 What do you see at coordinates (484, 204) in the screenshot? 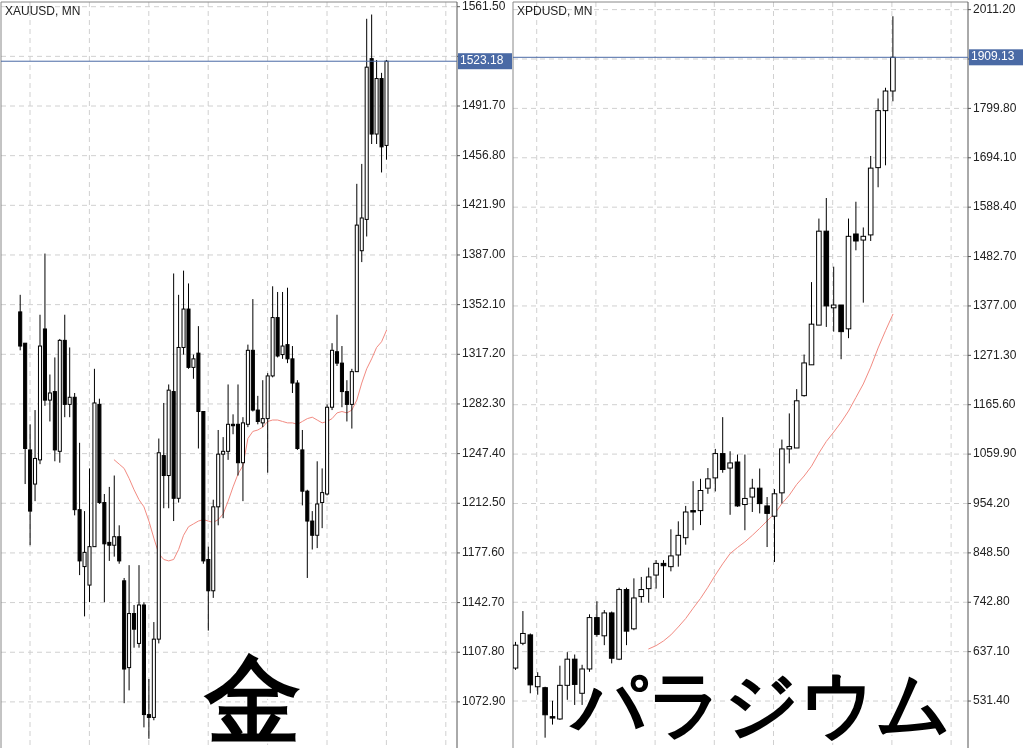
I see `y-tick-label: 1421.90` at bounding box center [484, 204].